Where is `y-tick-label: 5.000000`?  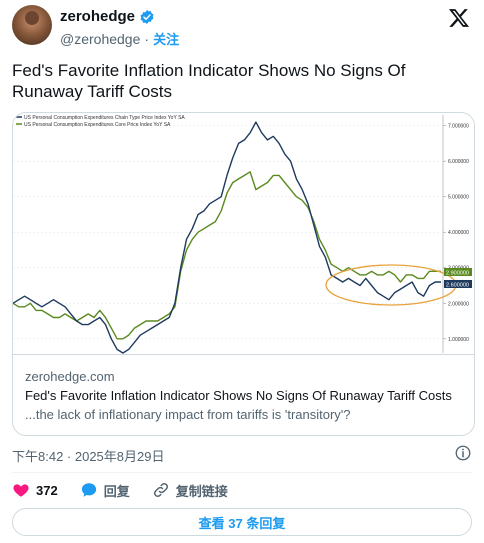 y-tick-label: 5.000000 is located at coordinates (458, 198).